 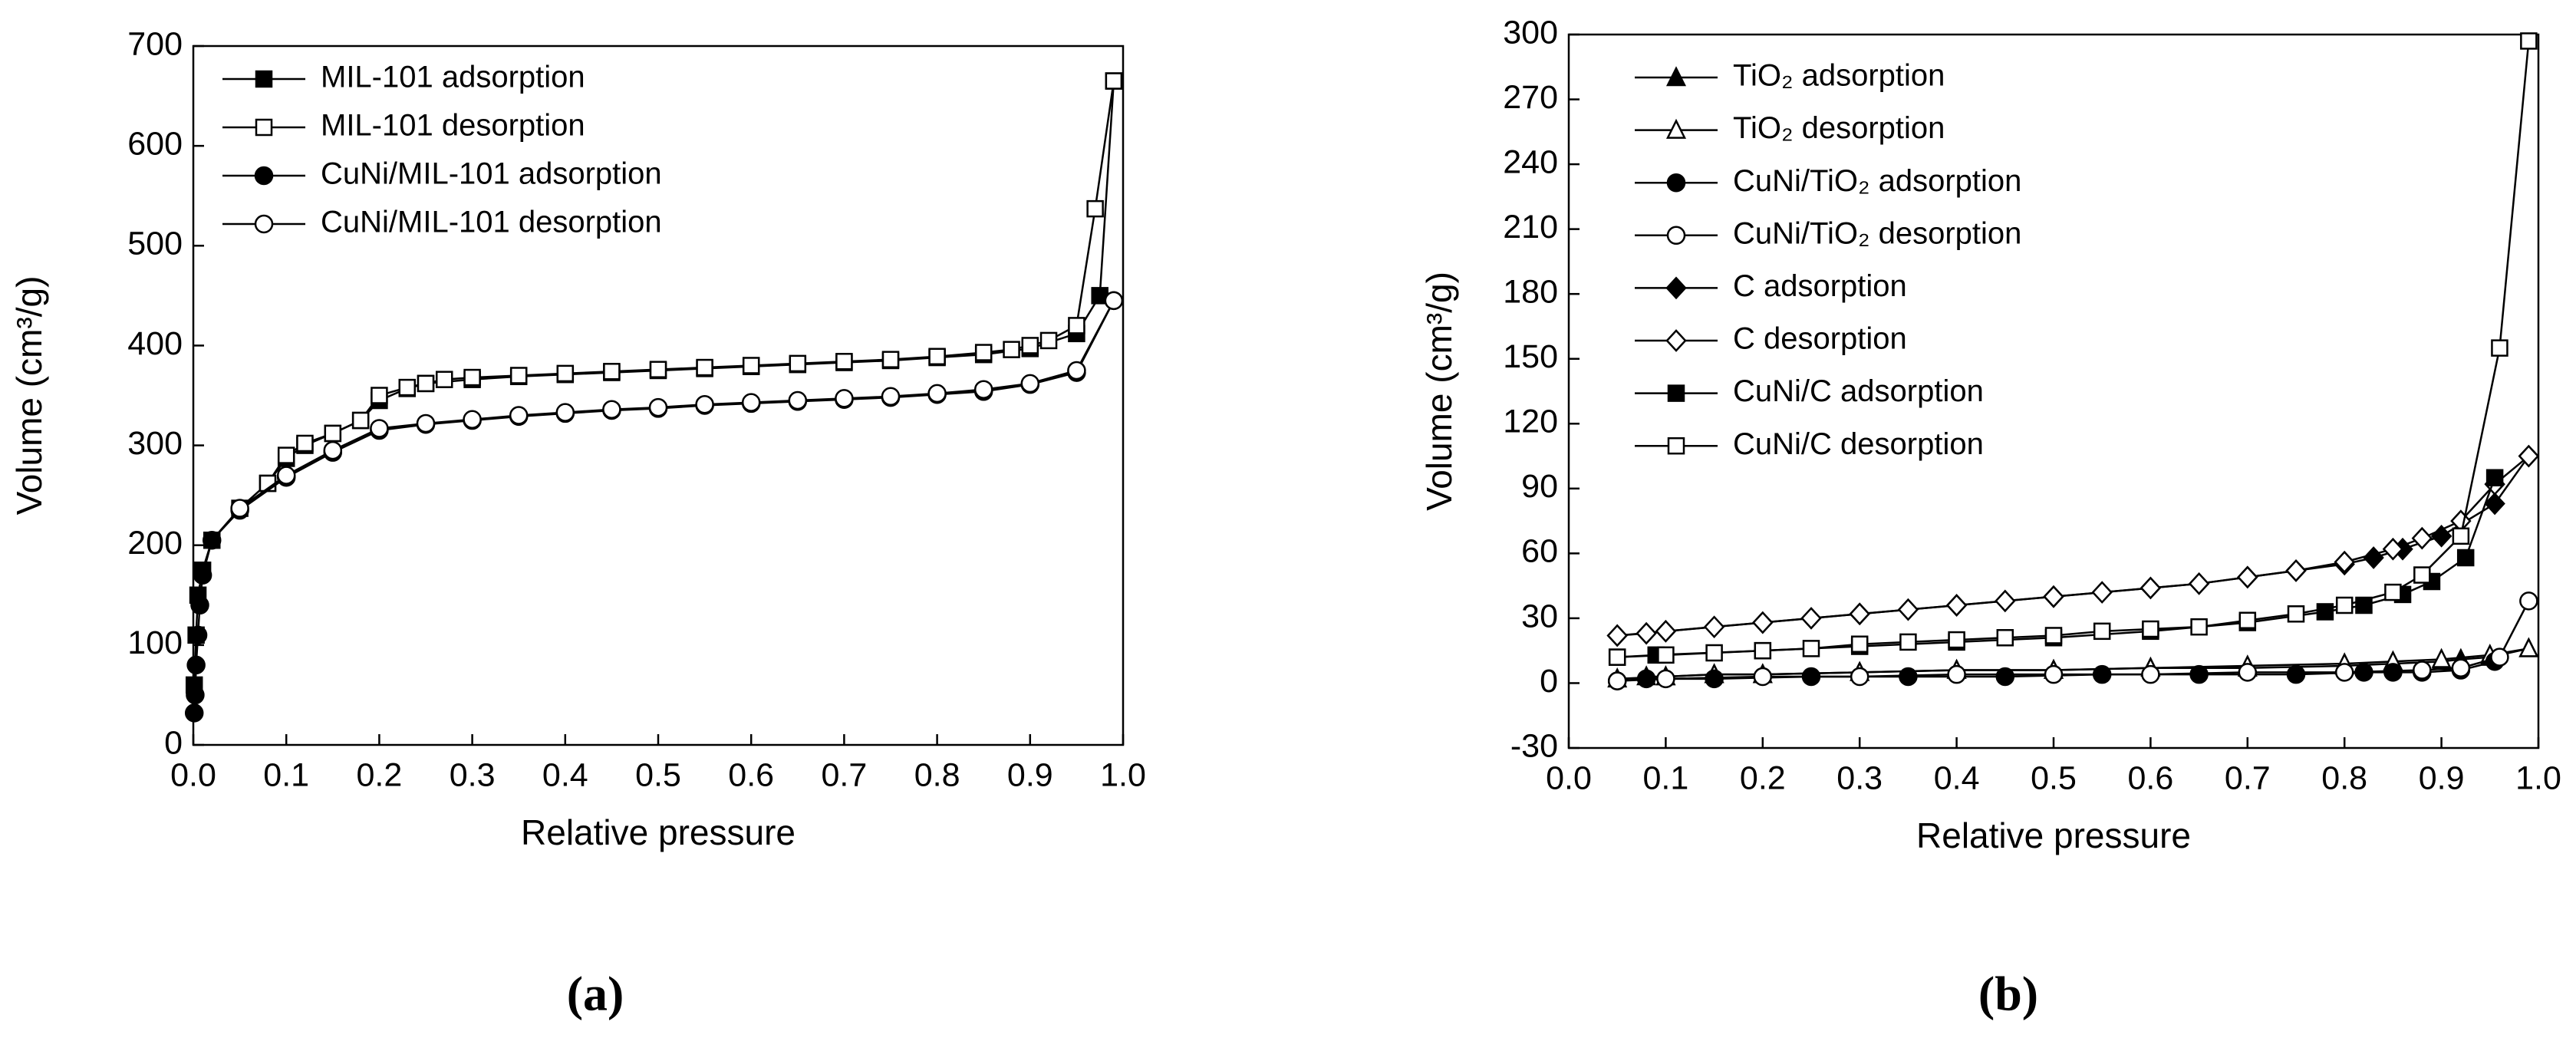 What do you see at coordinates (491, 174) in the screenshot?
I see `legend-label: CuNi/MIL-101 adsorption` at bounding box center [491, 174].